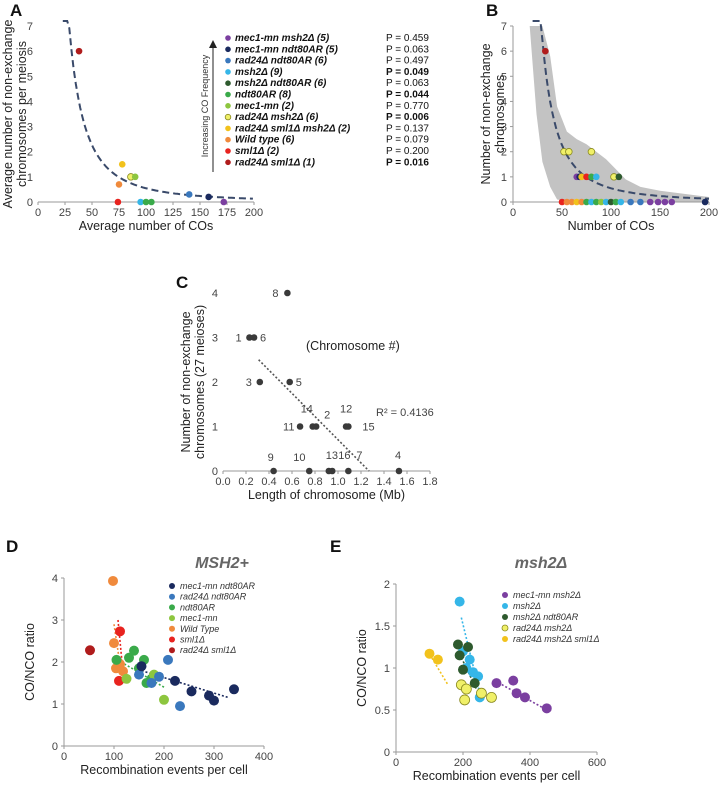 The image size is (722, 809). Describe the element at coordinates (327, 416) in the screenshot. I see `chromosome-number: 2` at that location.